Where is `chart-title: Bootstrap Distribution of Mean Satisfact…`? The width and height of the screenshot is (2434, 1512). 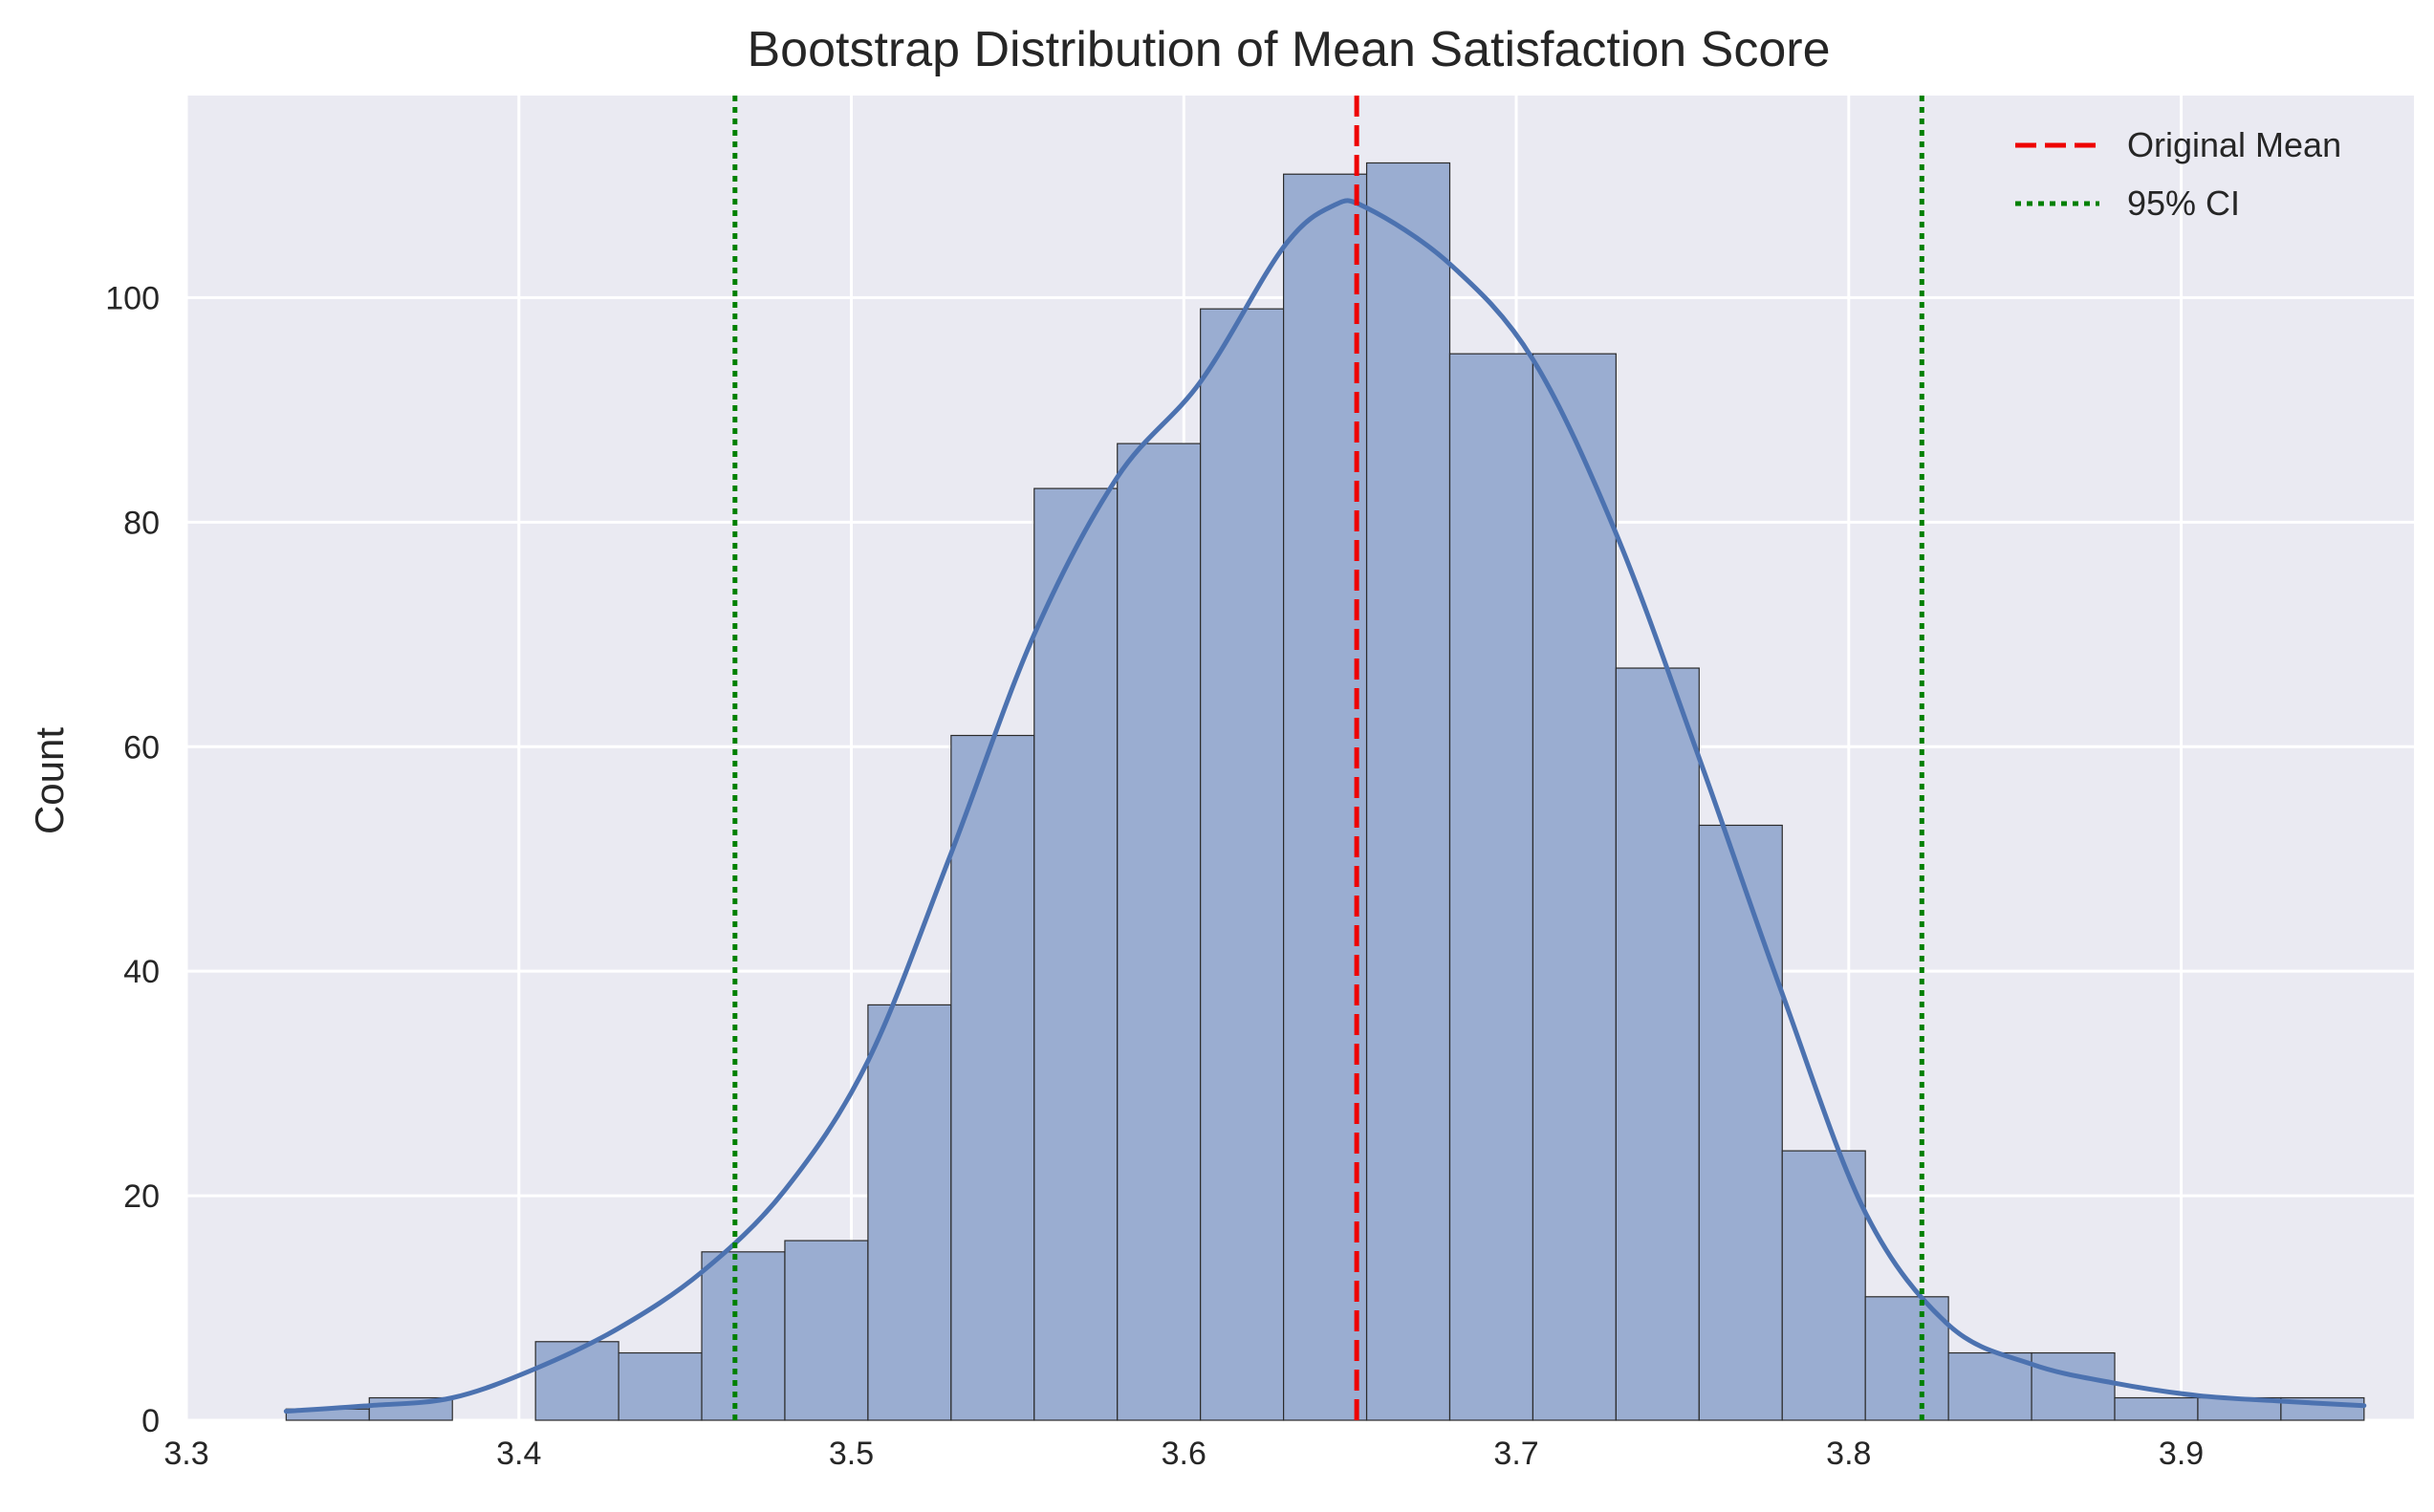
chart-title: Bootstrap Distribution of Mean Satisfact… is located at coordinates (1288, 49).